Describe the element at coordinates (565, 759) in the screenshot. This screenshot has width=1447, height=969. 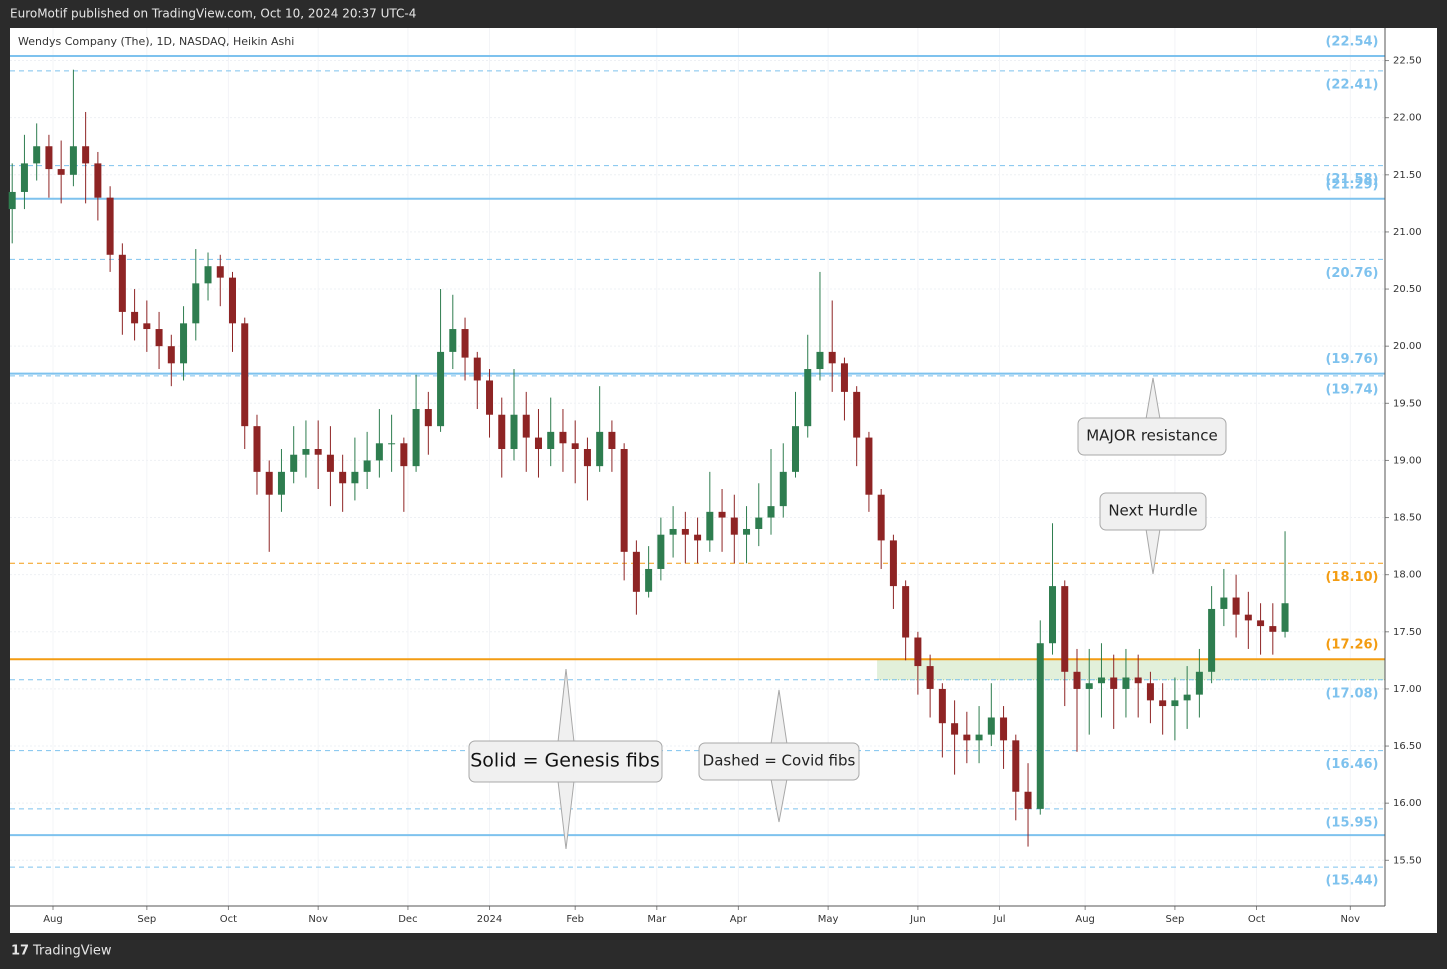
I see `annotation: Solid = Genesis fibs` at that location.